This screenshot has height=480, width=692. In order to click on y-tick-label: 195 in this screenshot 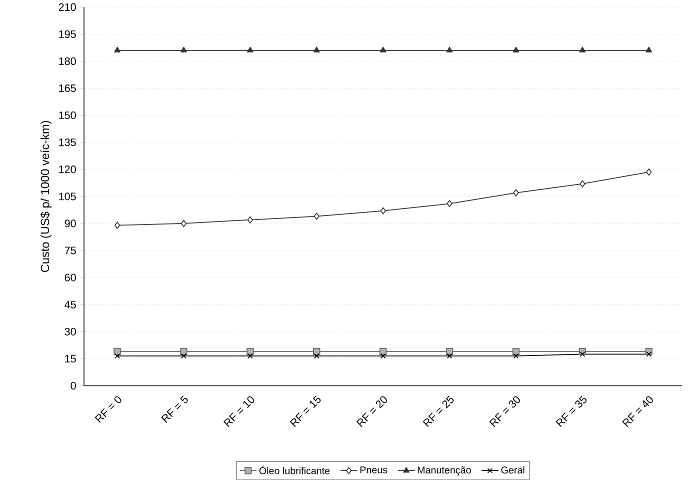, I will do `click(67, 34)`.